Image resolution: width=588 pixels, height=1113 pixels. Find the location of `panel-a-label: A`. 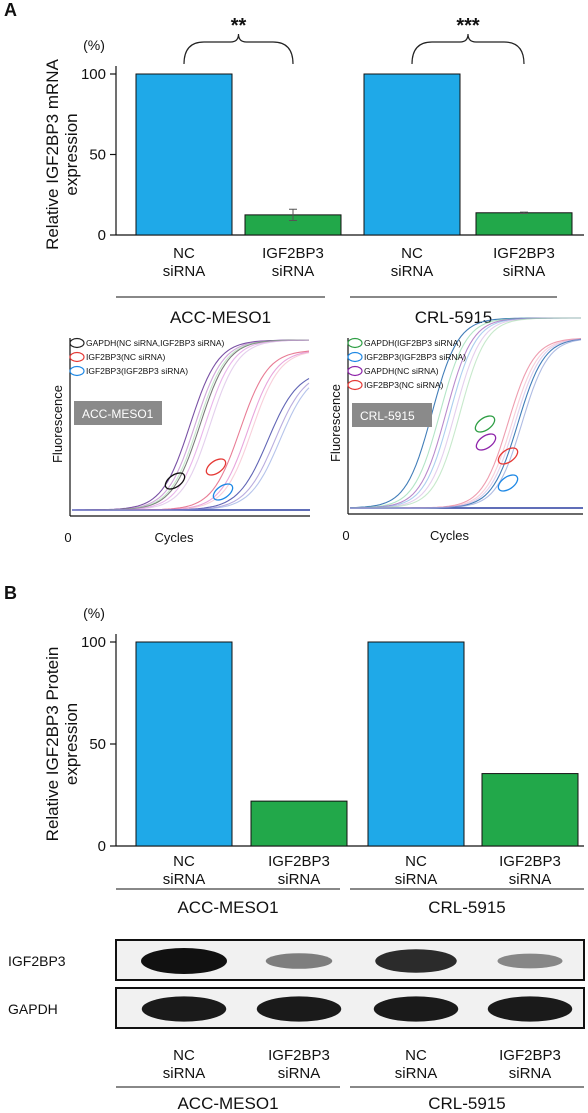

panel-a-label: A is located at coordinates (10, 10).